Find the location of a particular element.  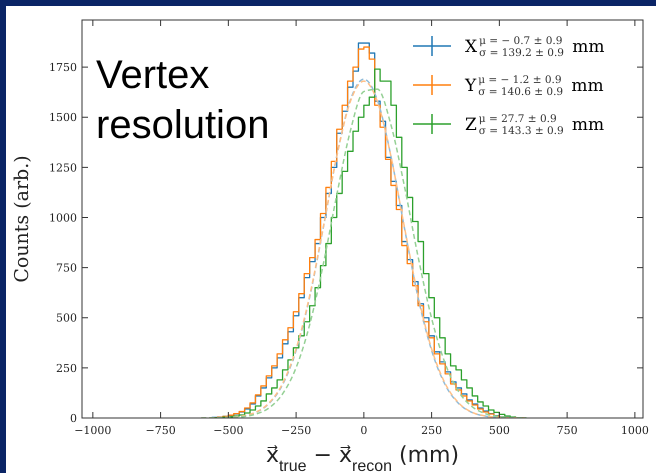

y-tick-label: 500 is located at coordinates (66, 318).